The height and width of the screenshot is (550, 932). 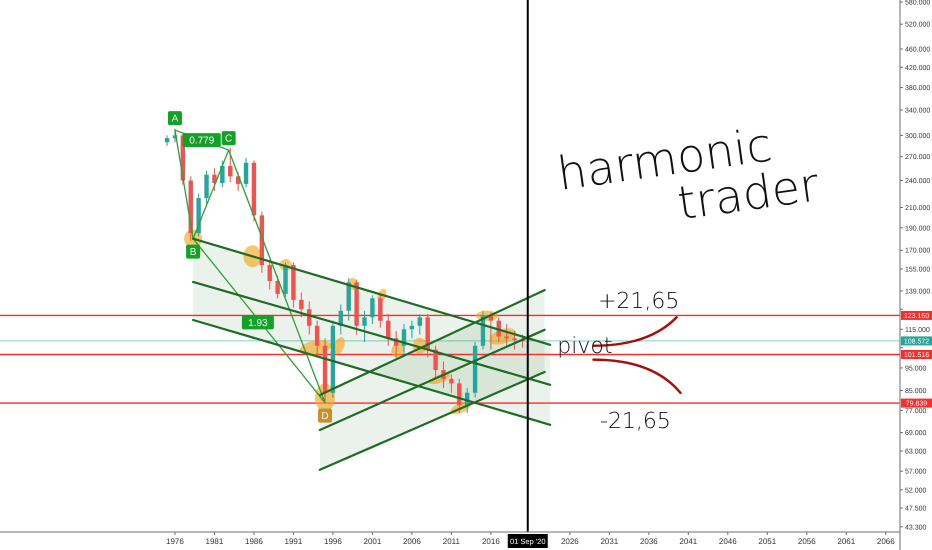 I want to click on x-tick-label: 2066, so click(x=886, y=541).